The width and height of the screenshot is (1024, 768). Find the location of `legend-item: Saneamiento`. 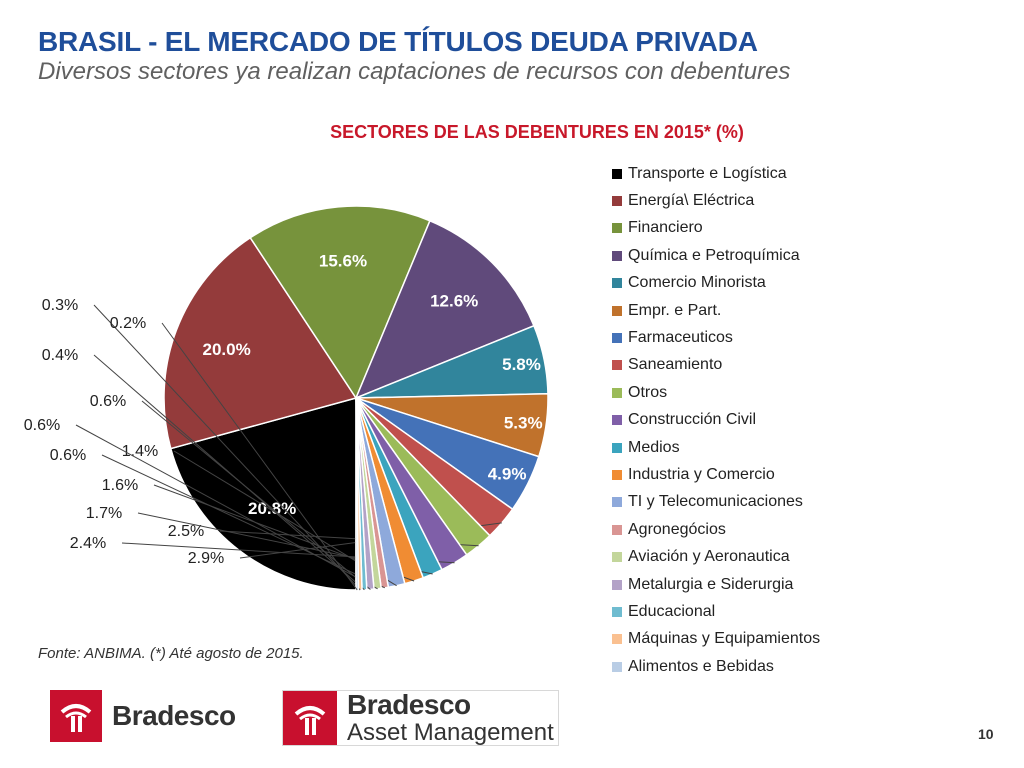

legend-item: Saneamiento is located at coordinates (716, 365).